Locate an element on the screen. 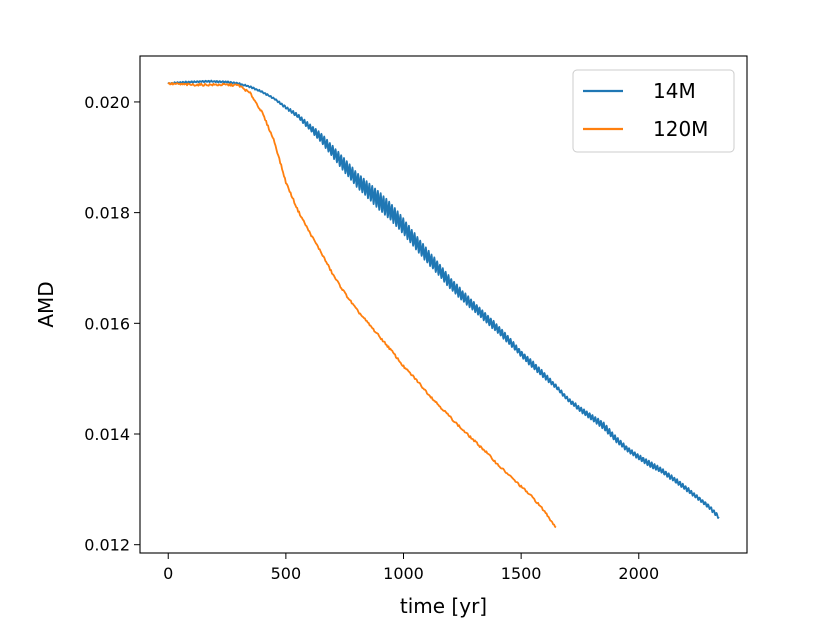  x-axis-ticks: 0 500 1000 1500 2000 is located at coordinates (411, 568).